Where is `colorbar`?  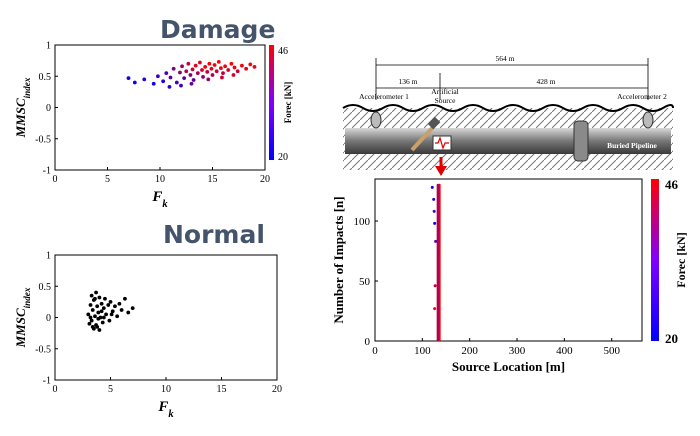
colorbar is located at coordinates (655, 260).